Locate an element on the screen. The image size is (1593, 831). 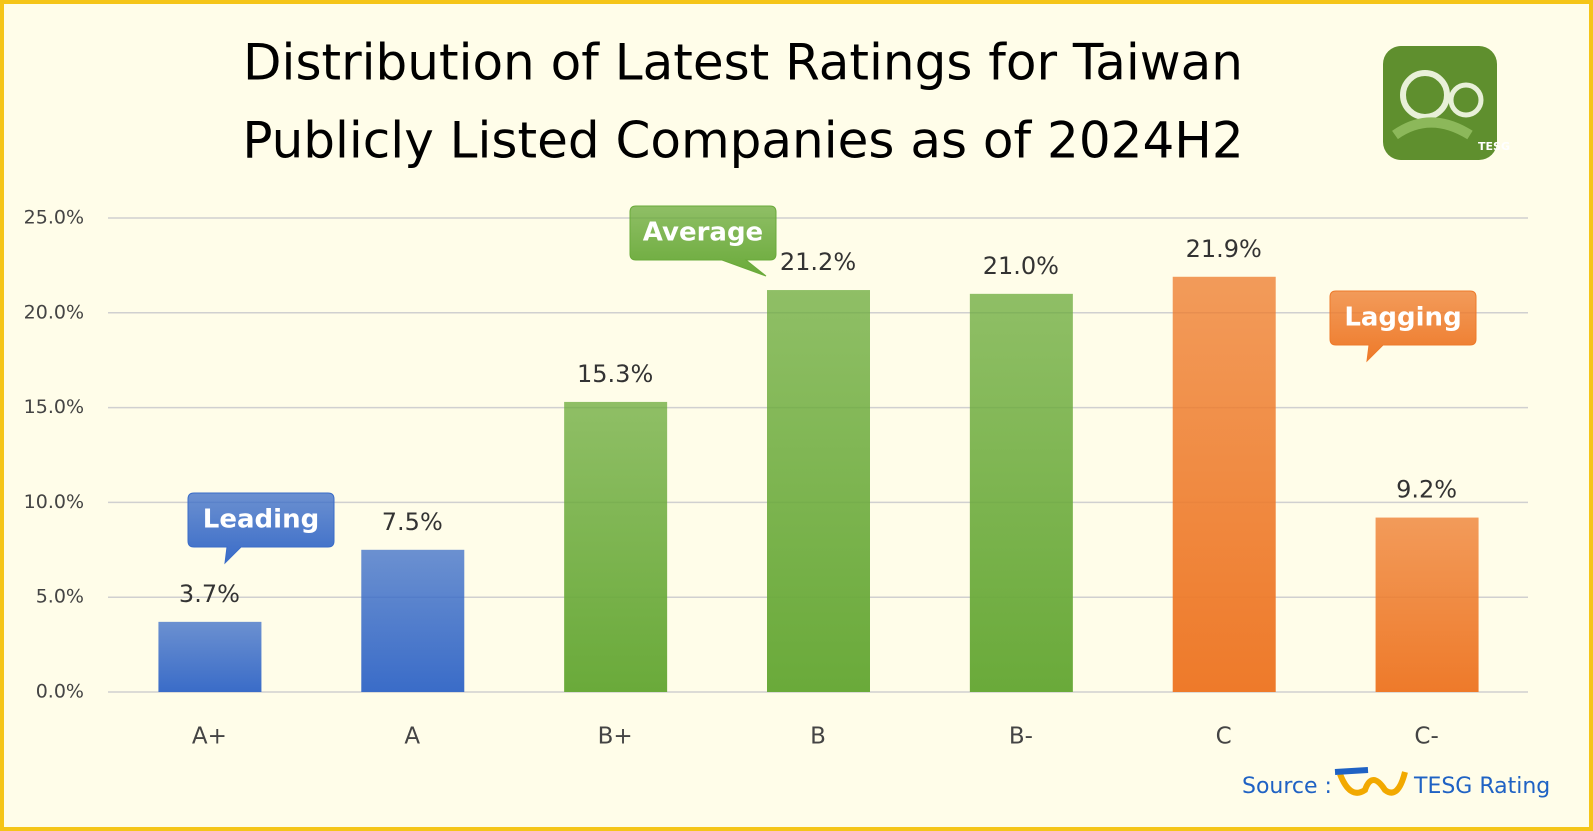
y-tick-label: 10.0% is located at coordinates (54, 502).